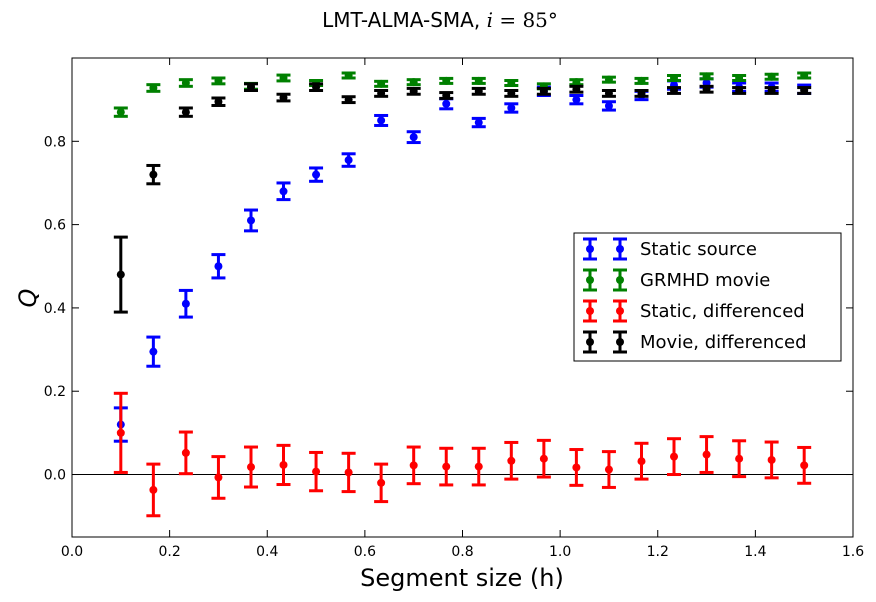  I want to click on x-tick-label: 0.0, so click(72, 552).